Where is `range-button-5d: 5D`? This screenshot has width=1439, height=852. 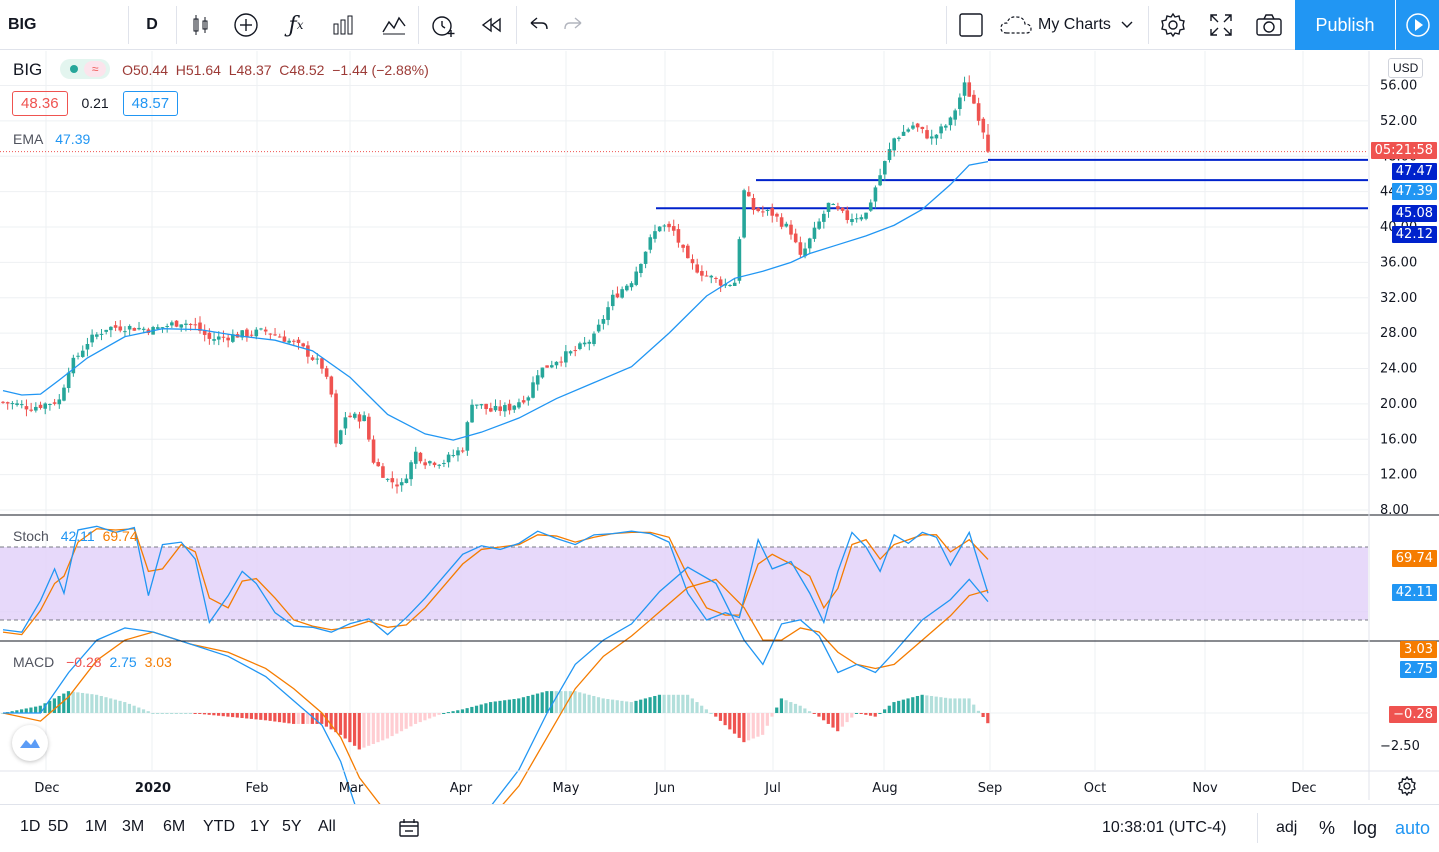 range-button-5d: 5D is located at coordinates (58, 826).